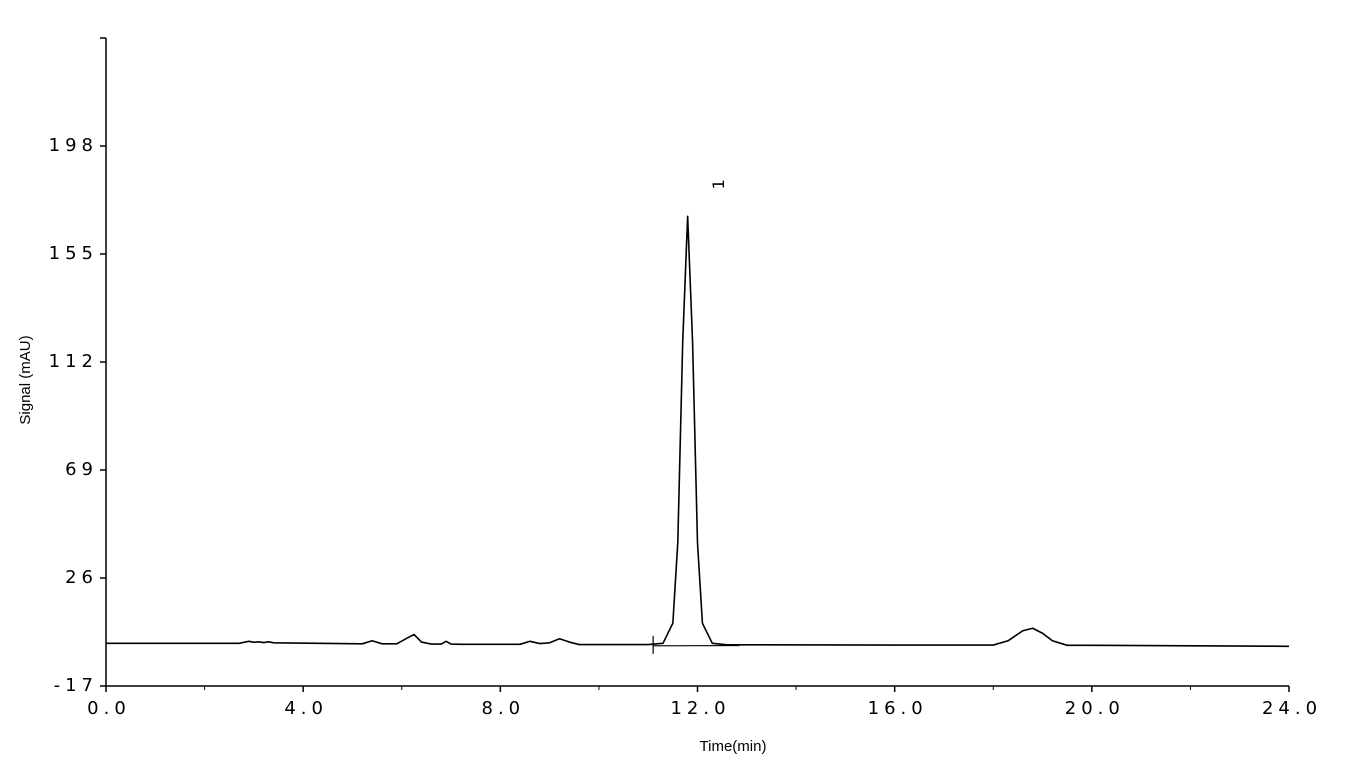 The image size is (1365, 772). Describe the element at coordinates (76, 685) in the screenshot. I see `y-tick-label: -17` at that location.